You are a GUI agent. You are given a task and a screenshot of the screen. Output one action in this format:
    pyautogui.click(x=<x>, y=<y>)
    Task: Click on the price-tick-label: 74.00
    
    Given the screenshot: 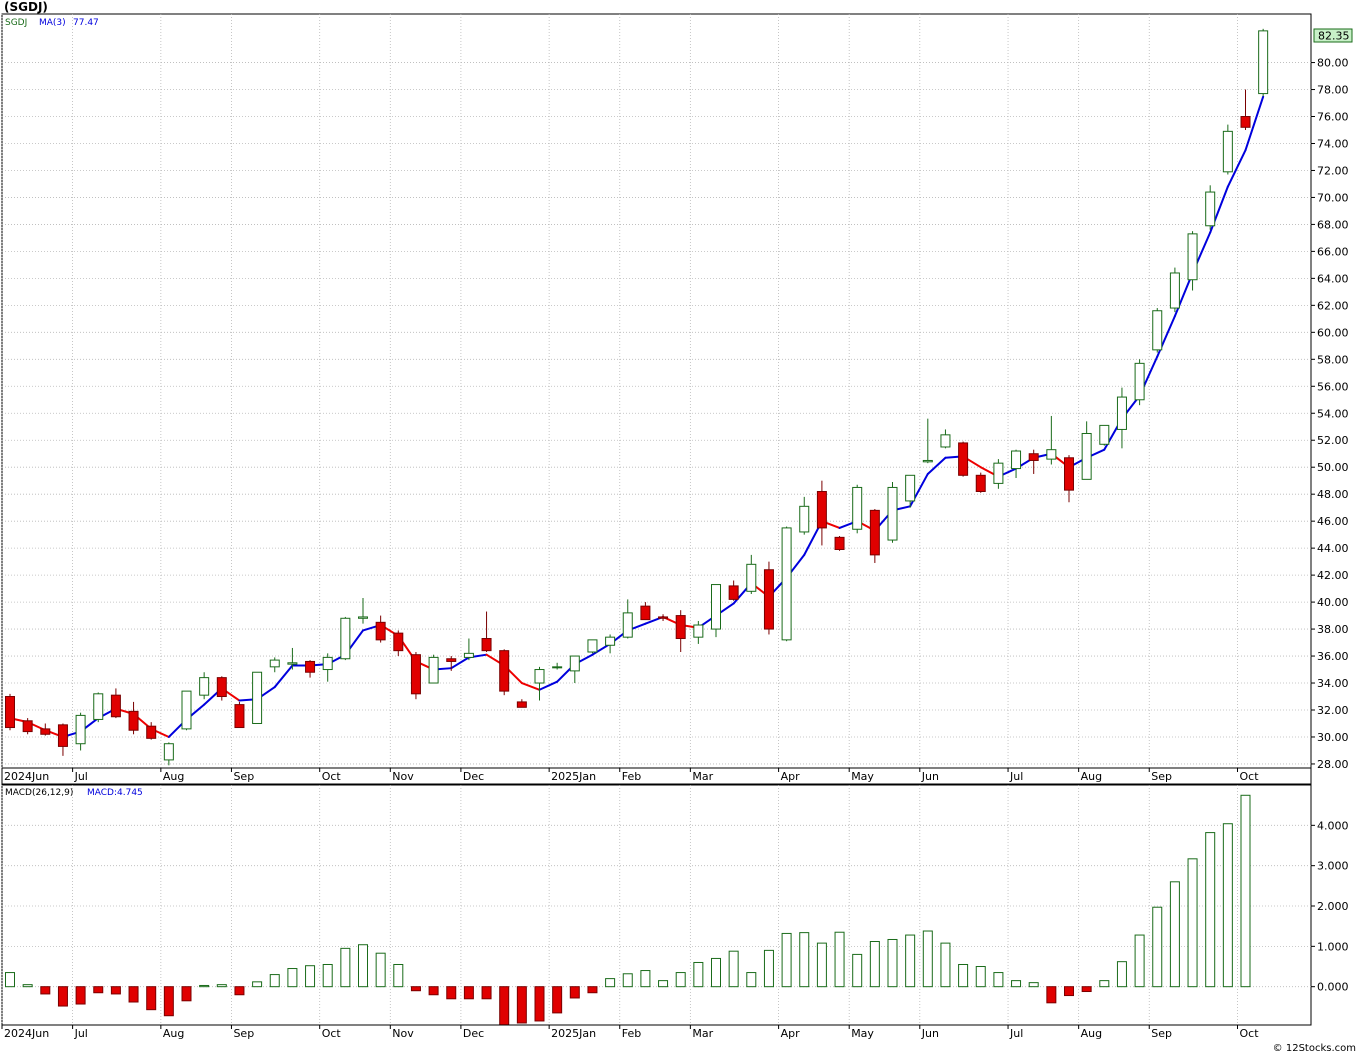 What is the action you would take?
    pyautogui.click(x=1333, y=143)
    